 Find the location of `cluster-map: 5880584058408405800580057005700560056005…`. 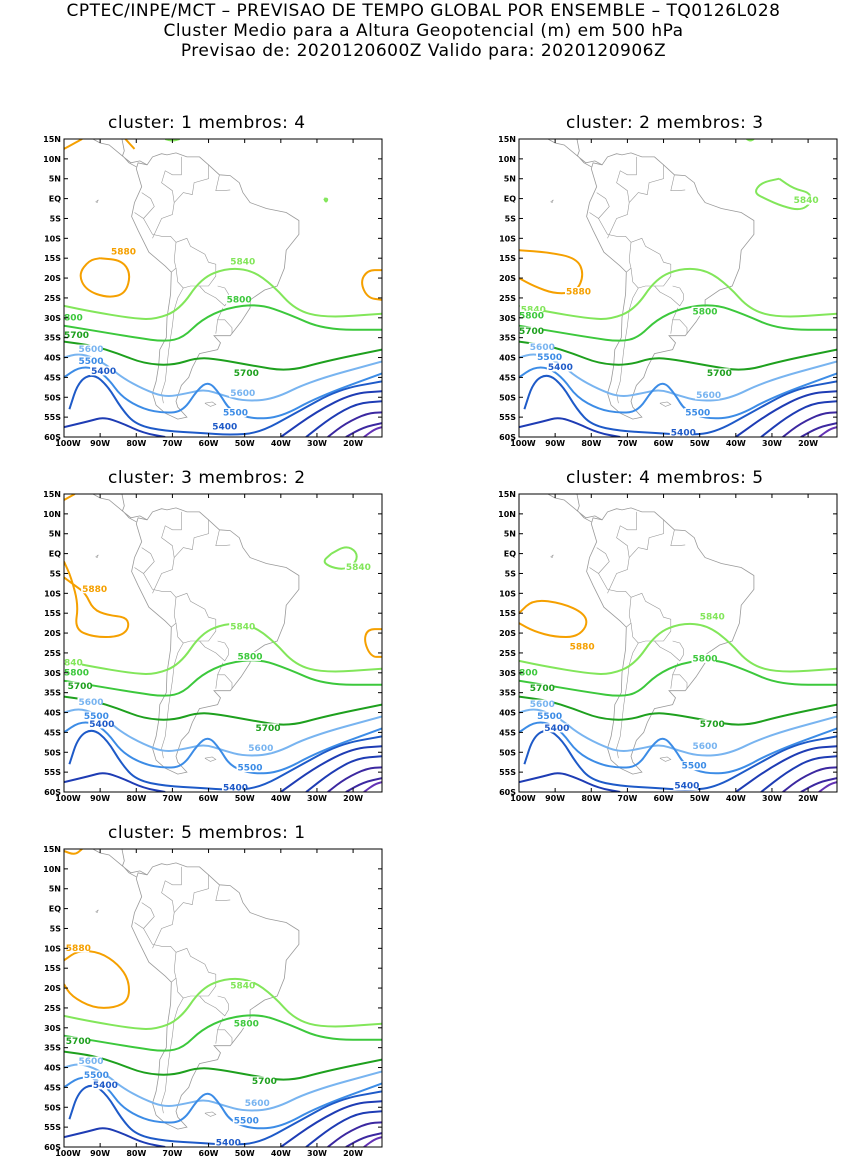

cluster-map: 5880584058408405800580057005700560056005… is located at coordinates (213, 646).